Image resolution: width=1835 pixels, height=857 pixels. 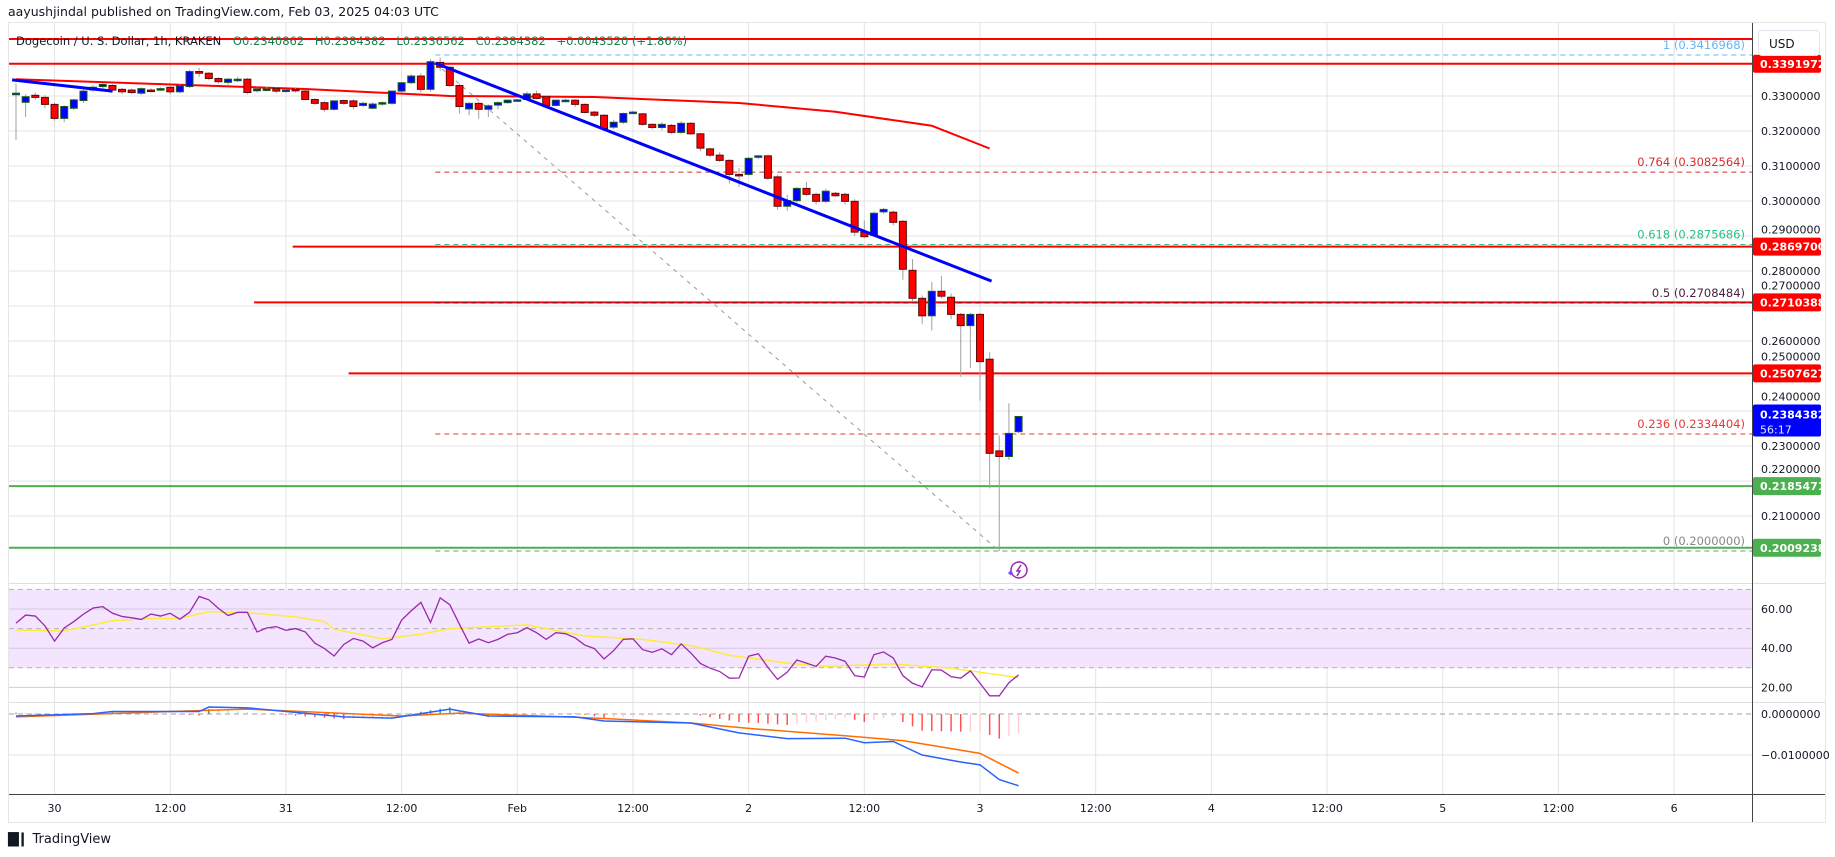 What do you see at coordinates (1698, 293) in the screenshot?
I see `fib-level-label: 0.5 (0.2708484)` at bounding box center [1698, 293].